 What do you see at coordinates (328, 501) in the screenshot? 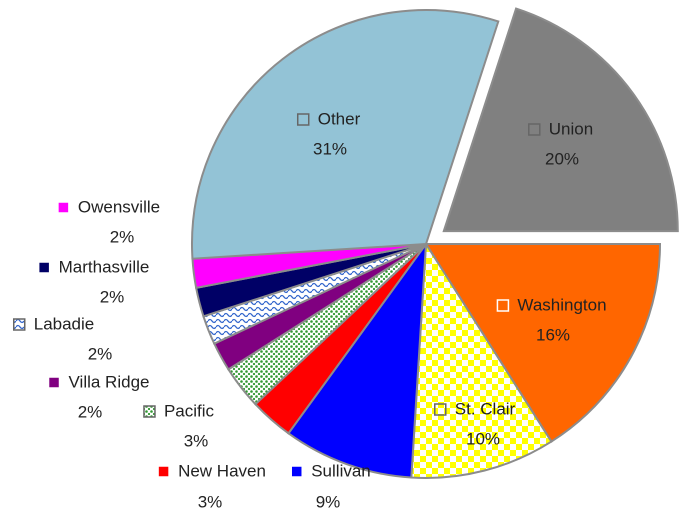
I see `slice-value-label: 9%` at bounding box center [328, 501].